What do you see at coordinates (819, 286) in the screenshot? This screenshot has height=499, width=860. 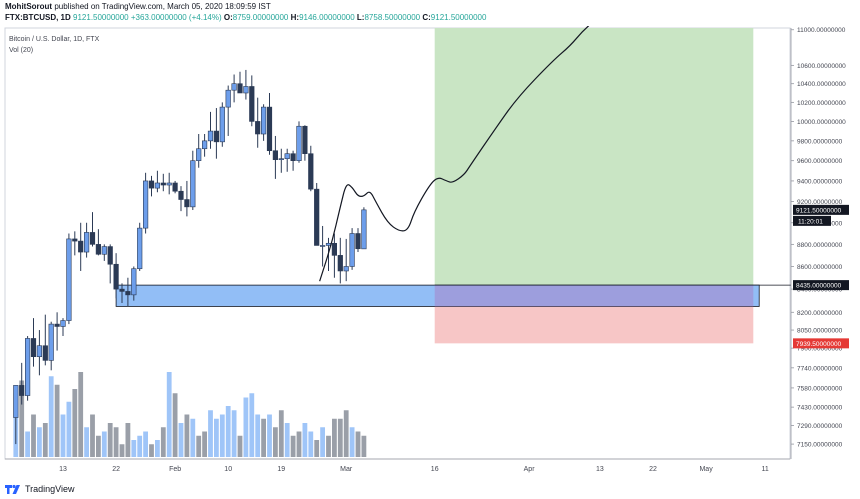 I see `price-tag-label: 8435.00000000` at bounding box center [819, 286].